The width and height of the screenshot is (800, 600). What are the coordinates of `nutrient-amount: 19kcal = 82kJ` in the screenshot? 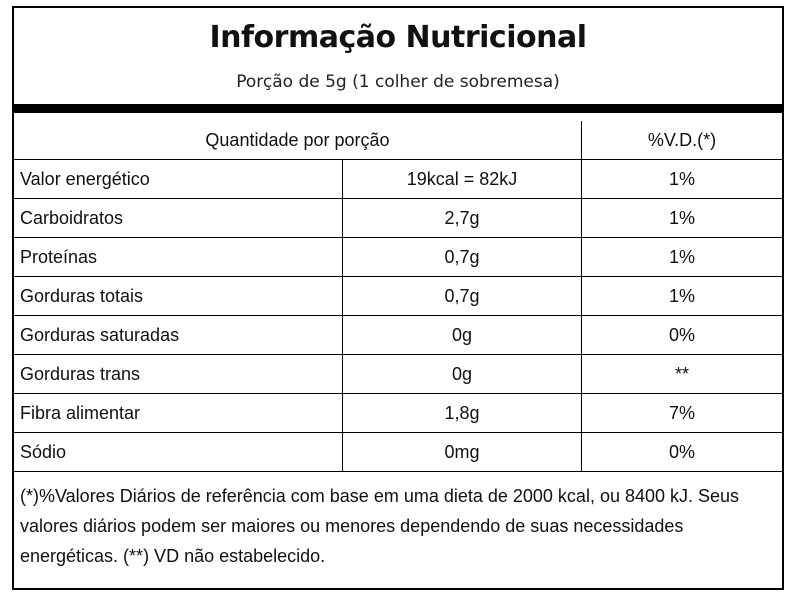 It's located at (462, 179).